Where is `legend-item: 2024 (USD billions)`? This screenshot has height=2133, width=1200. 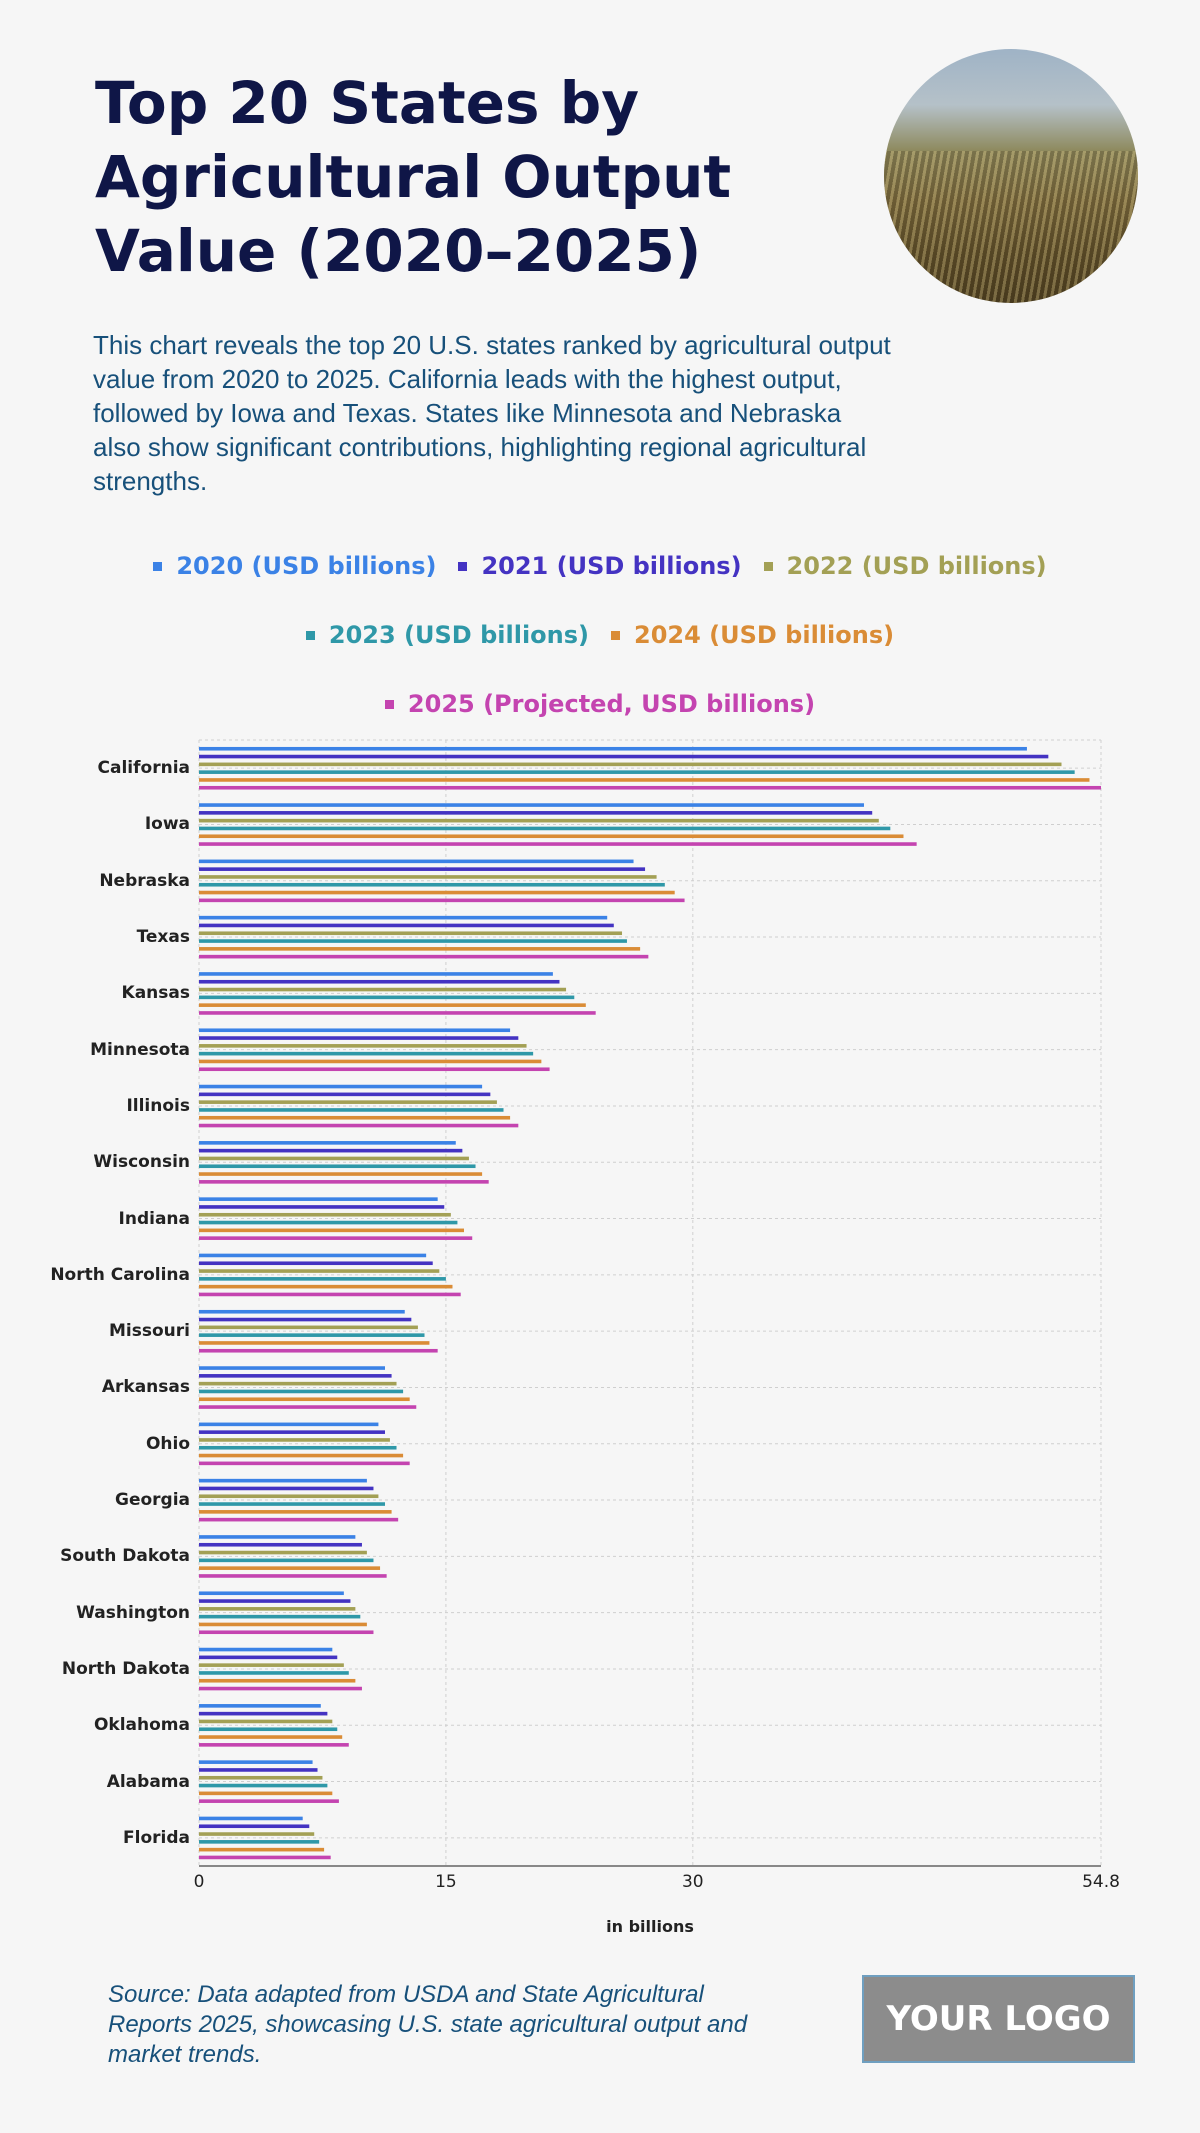 legend-item: 2024 (USD billions) is located at coordinates (752, 635).